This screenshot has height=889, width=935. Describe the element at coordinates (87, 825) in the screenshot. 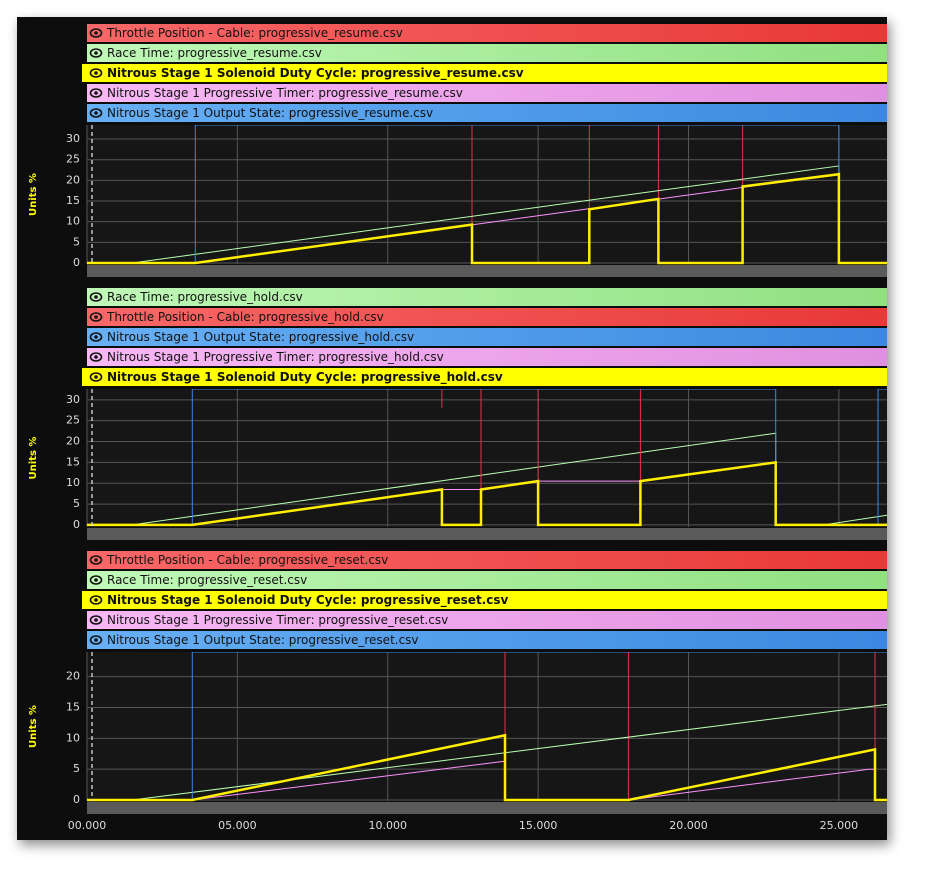

I see `x-tick-label: 00.000` at that location.